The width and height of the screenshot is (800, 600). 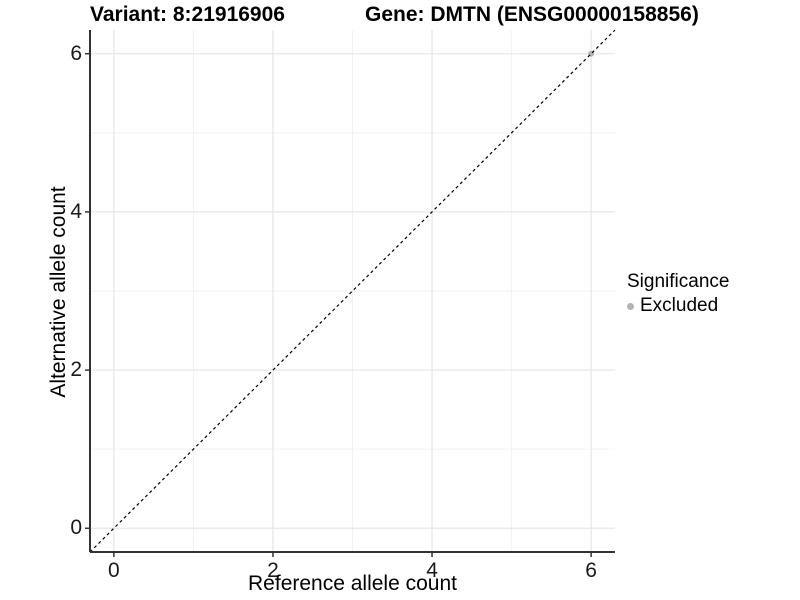 I want to click on gene-title: Gene: DMTN (ENSG00000158856), so click(x=532, y=14).